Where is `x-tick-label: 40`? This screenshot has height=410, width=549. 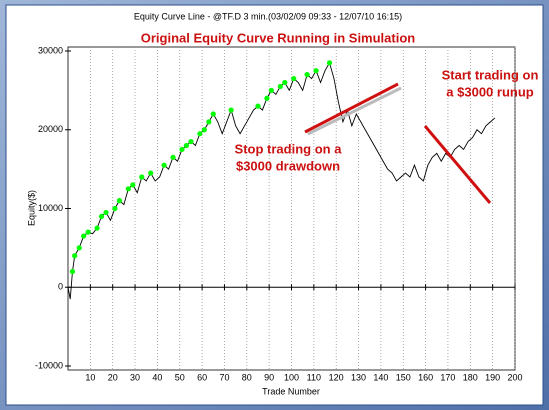 x-tick-label: 40 is located at coordinates (157, 377).